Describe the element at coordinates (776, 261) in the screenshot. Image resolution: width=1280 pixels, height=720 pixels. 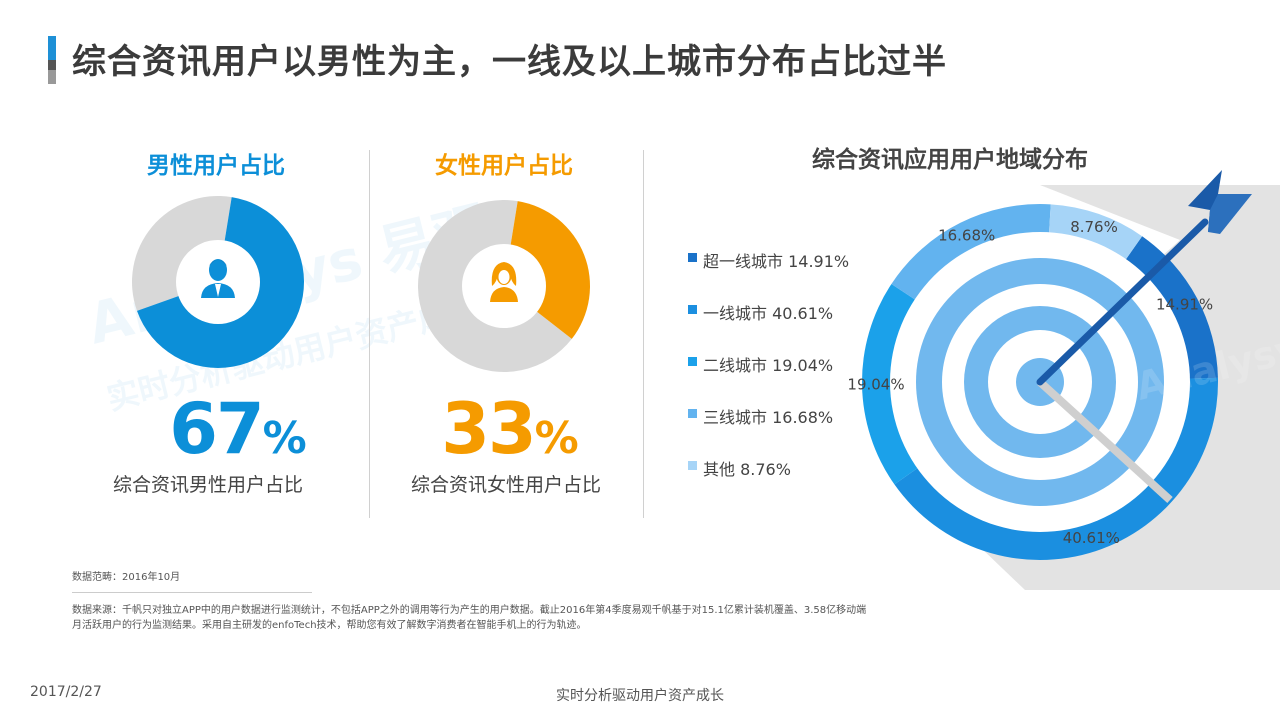
I see `legend-label: 超一线城市 14.91%` at that location.